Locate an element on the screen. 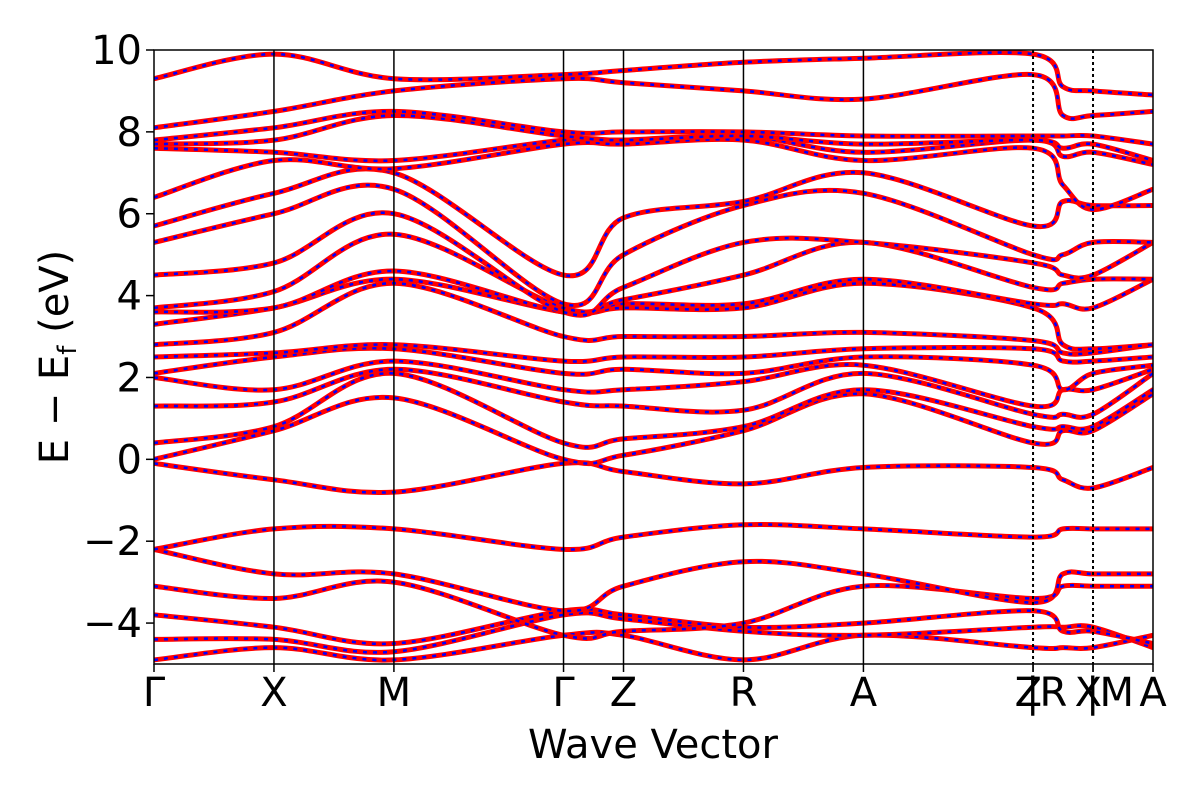  y-tick-label: 8 is located at coordinates (129, 133).